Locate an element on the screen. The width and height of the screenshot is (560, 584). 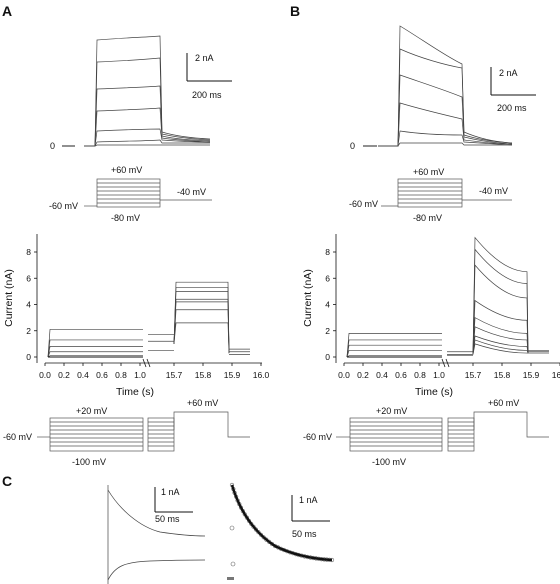
scale-c2-time: 50 ms is located at coordinates (304, 534).